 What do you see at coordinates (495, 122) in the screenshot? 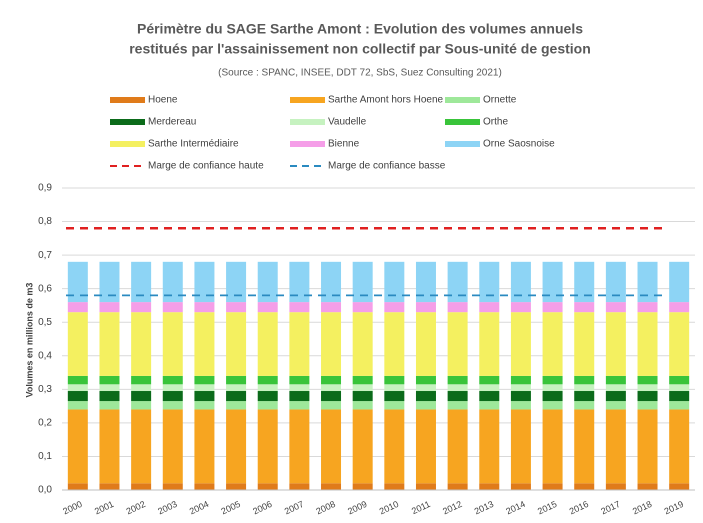
I see `legend-label: Orthe` at bounding box center [495, 122].